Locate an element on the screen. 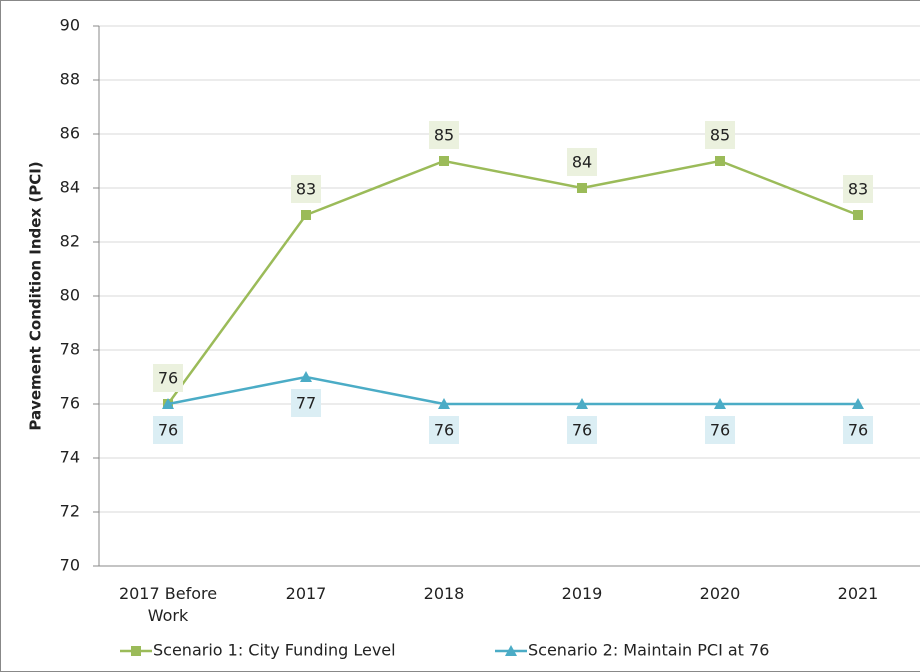 This screenshot has height=672, width=920. x-tick-label: 2017 Before Work is located at coordinates (168, 604).